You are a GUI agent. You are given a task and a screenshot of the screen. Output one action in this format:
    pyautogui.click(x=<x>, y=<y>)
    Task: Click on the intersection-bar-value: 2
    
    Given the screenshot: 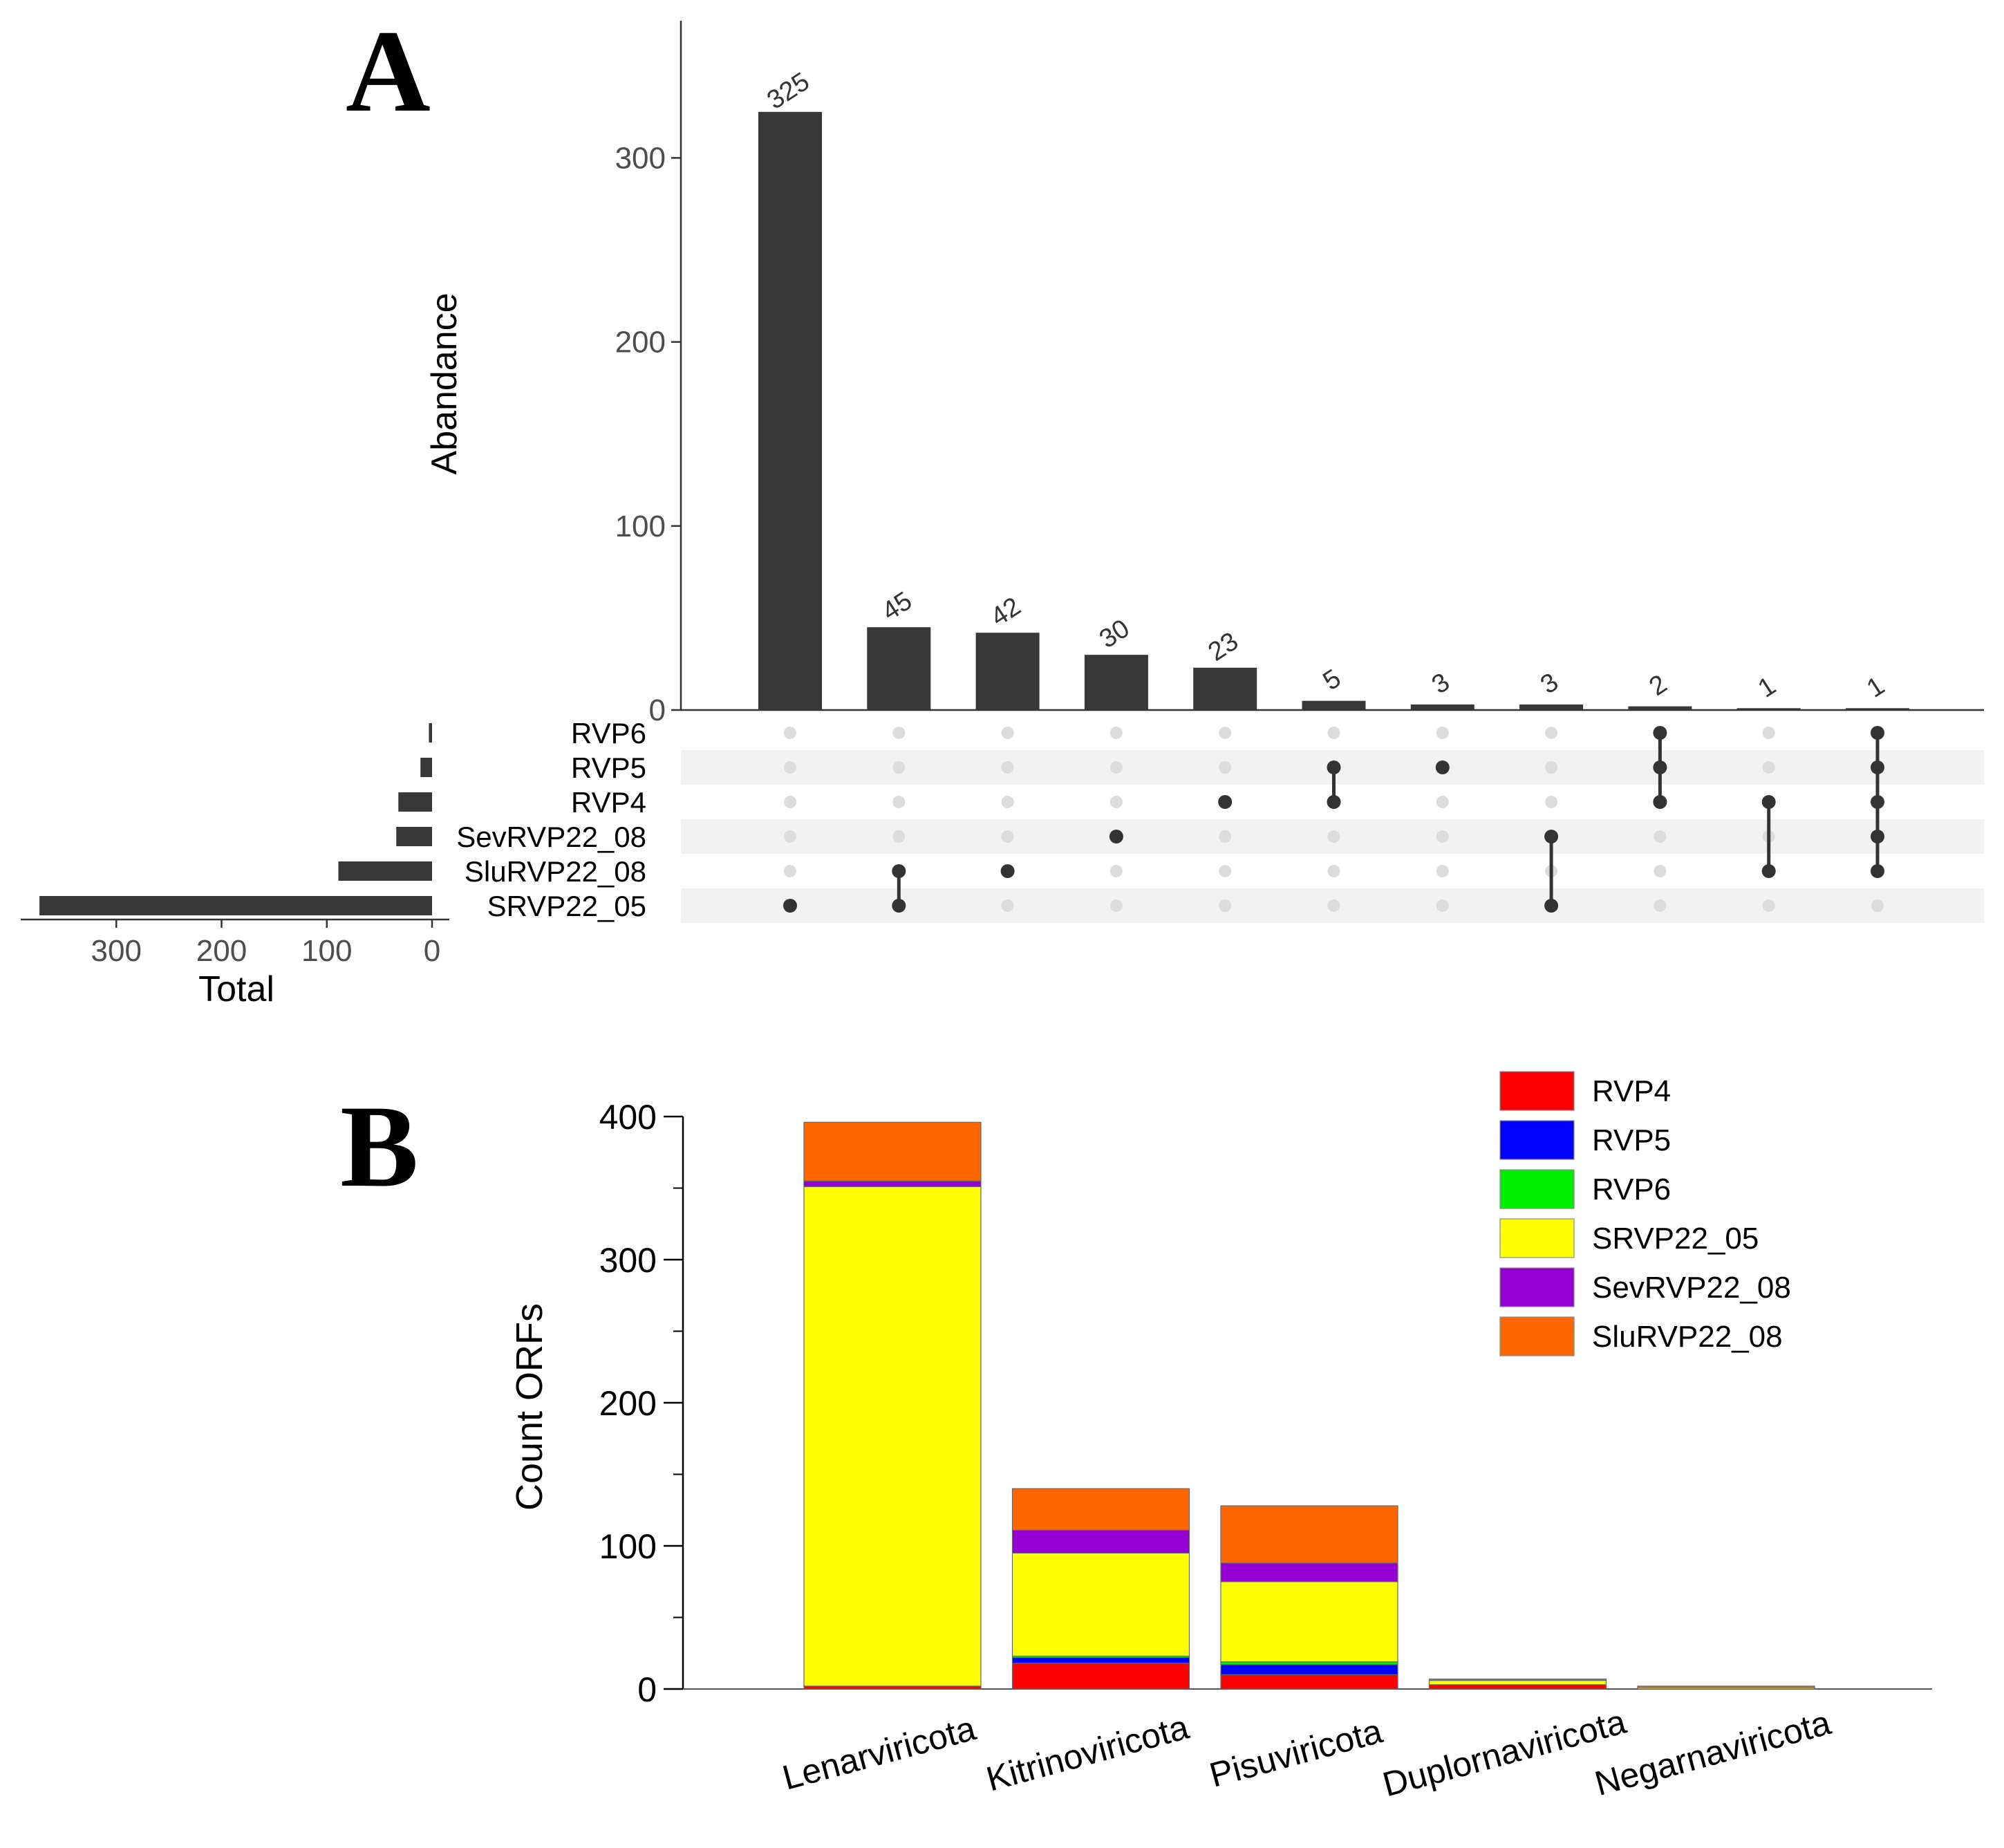 What is the action you would take?
    pyautogui.click(x=1659, y=685)
    